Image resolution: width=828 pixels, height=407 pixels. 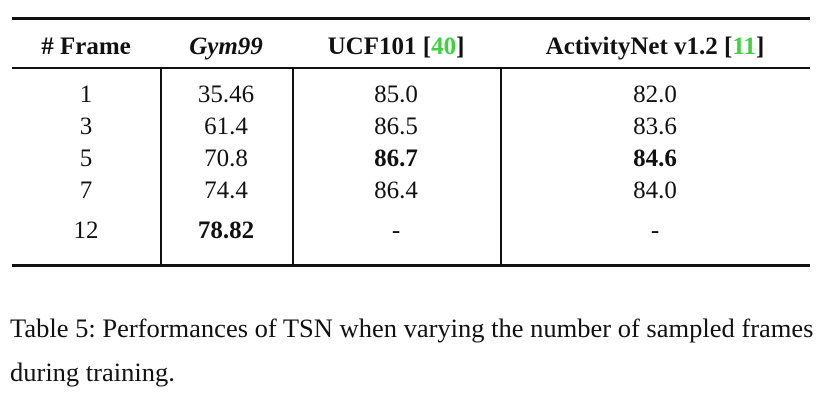 I want to click on header-cell: ActivityNet v1.2 [11], so click(x=655, y=46).